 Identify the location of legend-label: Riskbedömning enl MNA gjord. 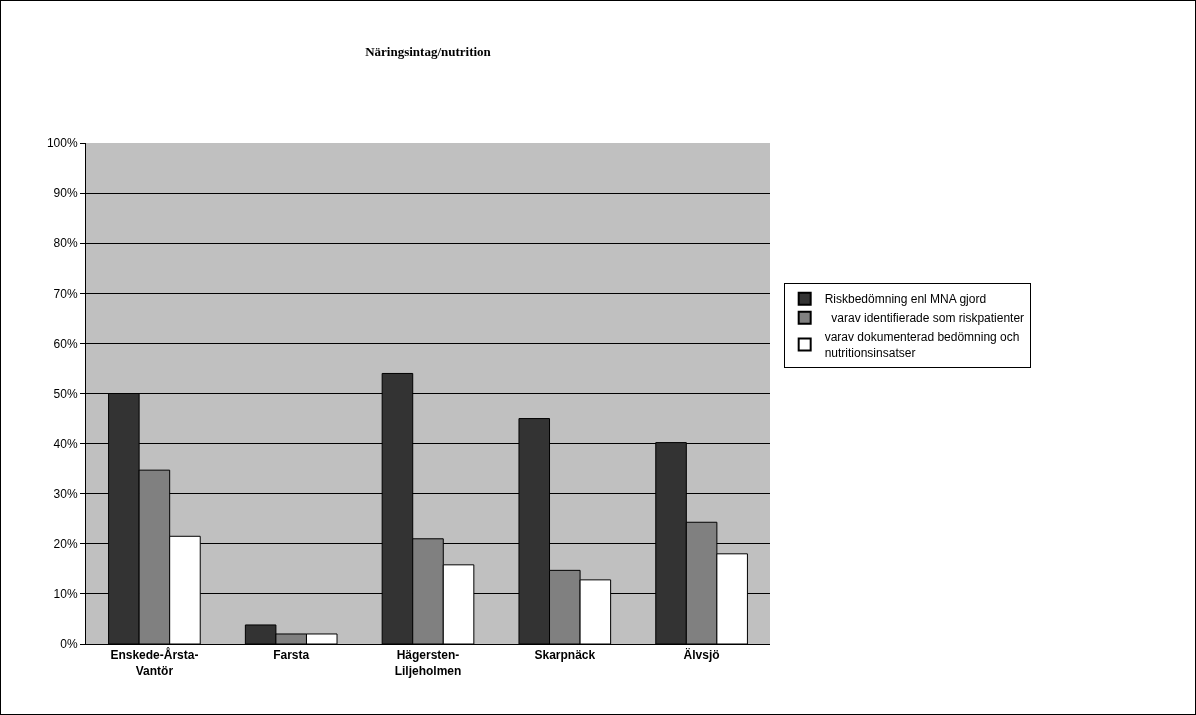
(905, 299).